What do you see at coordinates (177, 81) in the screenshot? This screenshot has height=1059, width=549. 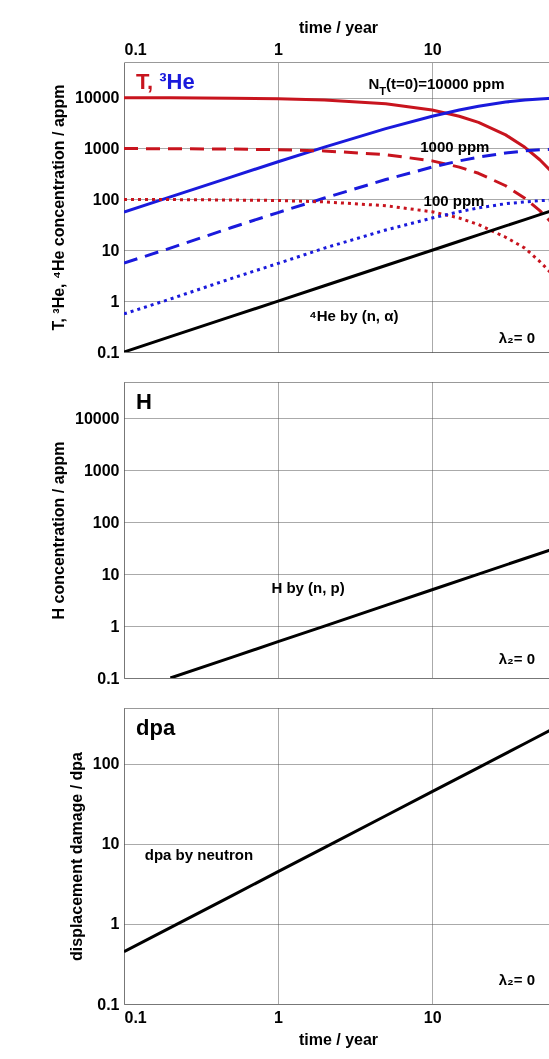 I see `text: ³He` at bounding box center [177, 81].